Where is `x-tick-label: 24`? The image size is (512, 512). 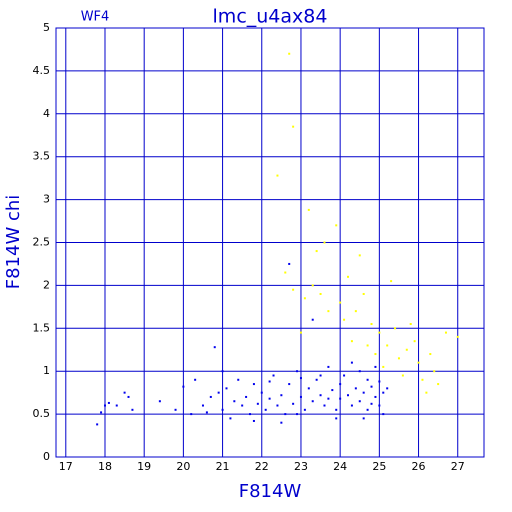 x-tick-label: 24 is located at coordinates (340, 466).